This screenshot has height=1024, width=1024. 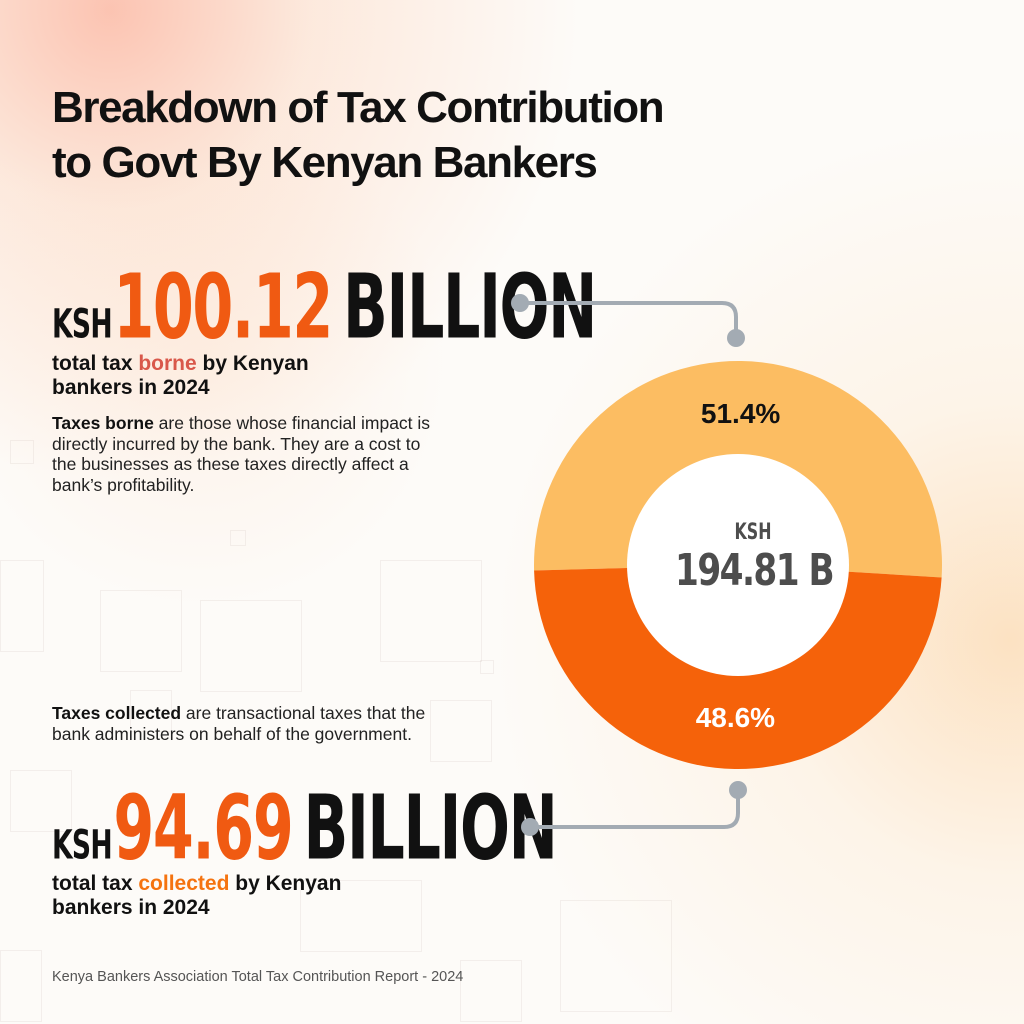 I want to click on collected-total-figure: KSH94.69 BILLION, so click(x=305, y=827).